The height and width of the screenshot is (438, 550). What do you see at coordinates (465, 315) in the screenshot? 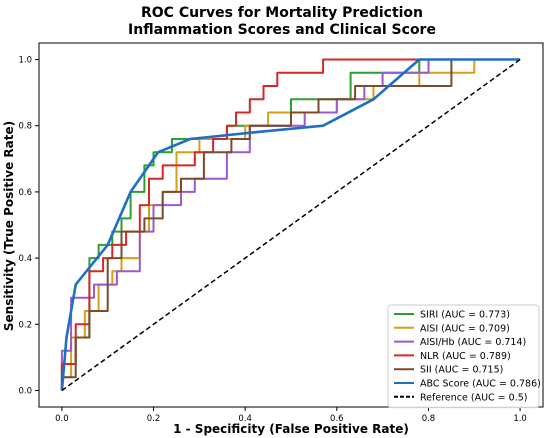
I see `legend-entry: SIRI (AUC = 0.773)` at bounding box center [465, 315].